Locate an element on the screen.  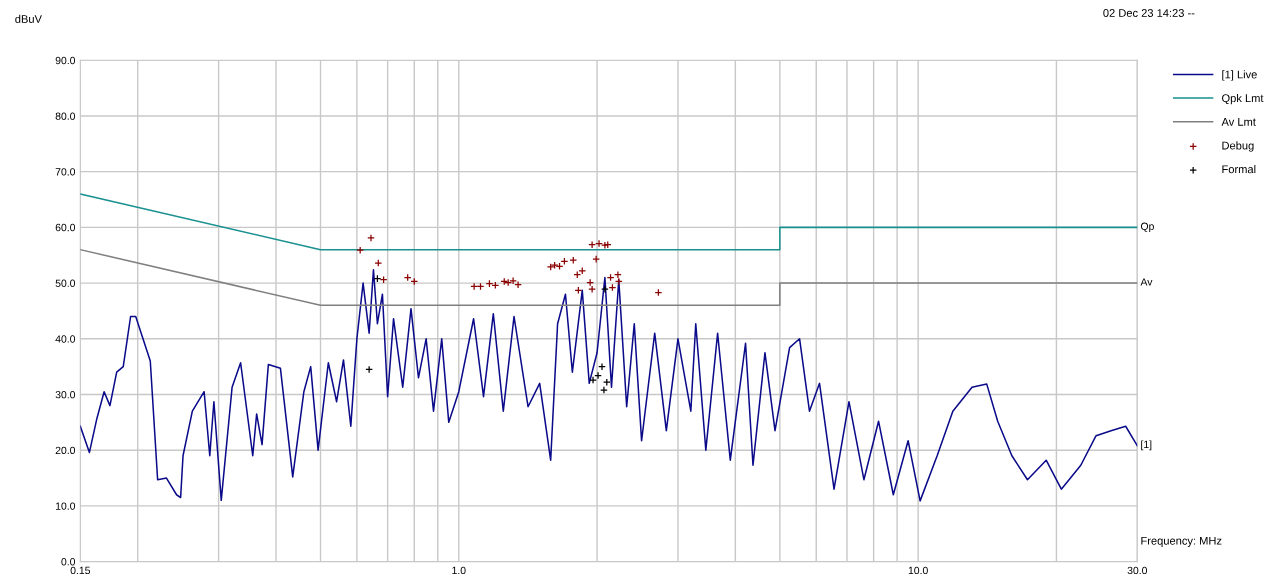
y-tick-label: 20.0 is located at coordinates (65, 450).